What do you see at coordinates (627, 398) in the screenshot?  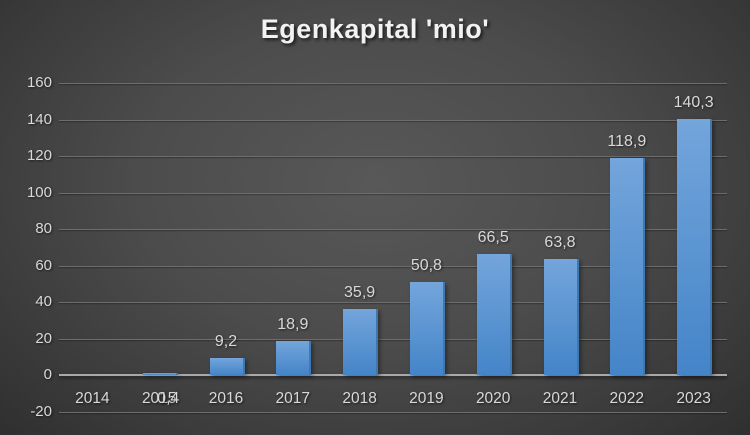 I see `x-axis-label-2022: 2022` at bounding box center [627, 398].